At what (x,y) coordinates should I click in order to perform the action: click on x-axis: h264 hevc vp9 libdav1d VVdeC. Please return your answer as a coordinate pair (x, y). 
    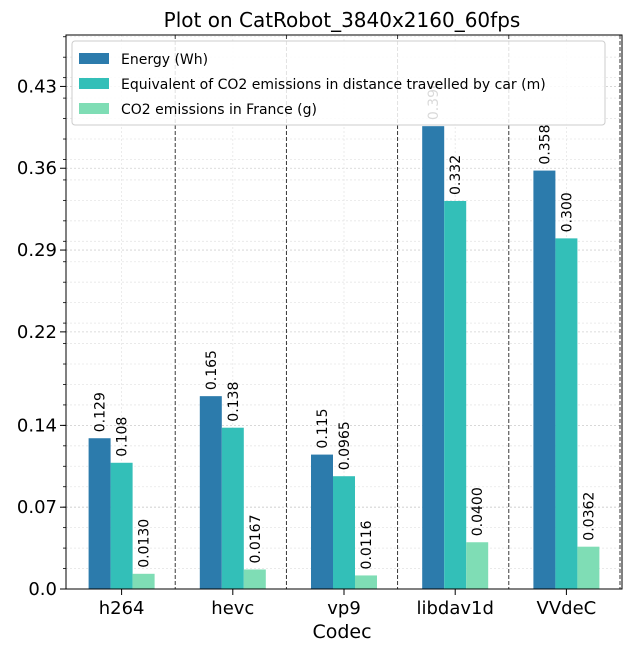
    Looking at the image, I should click on (348, 604).